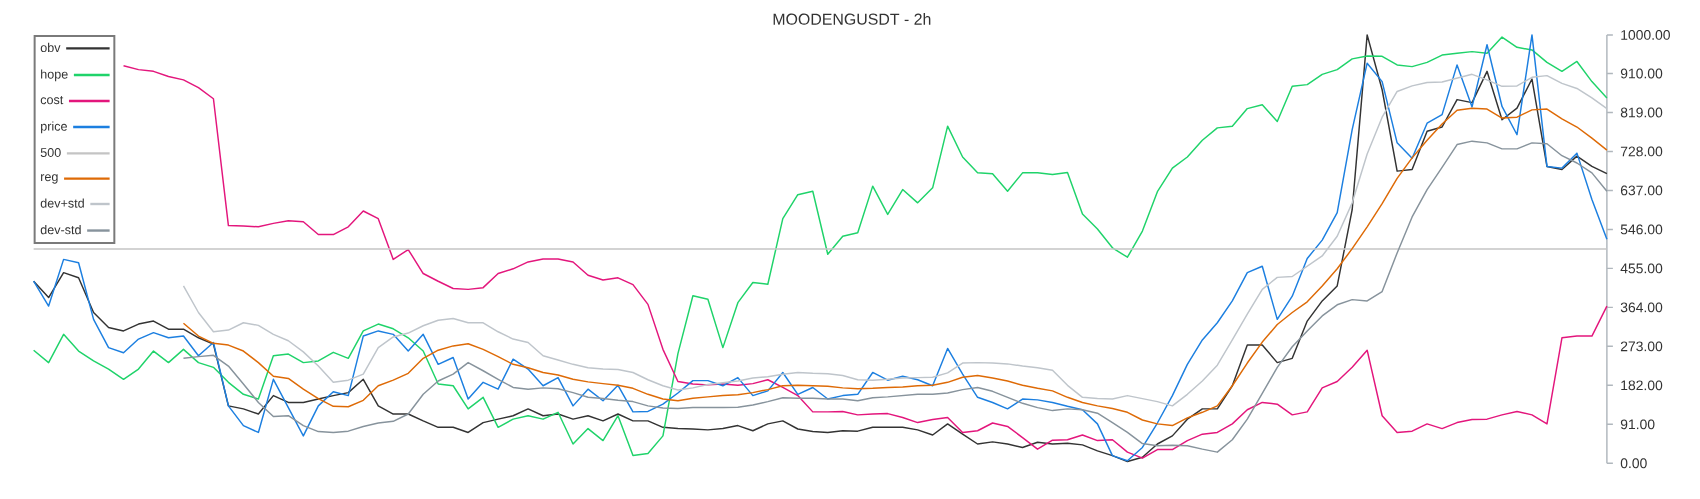 This screenshot has width=1700, height=499. I want to click on y-tick-label: 455.00, so click(1641, 268).